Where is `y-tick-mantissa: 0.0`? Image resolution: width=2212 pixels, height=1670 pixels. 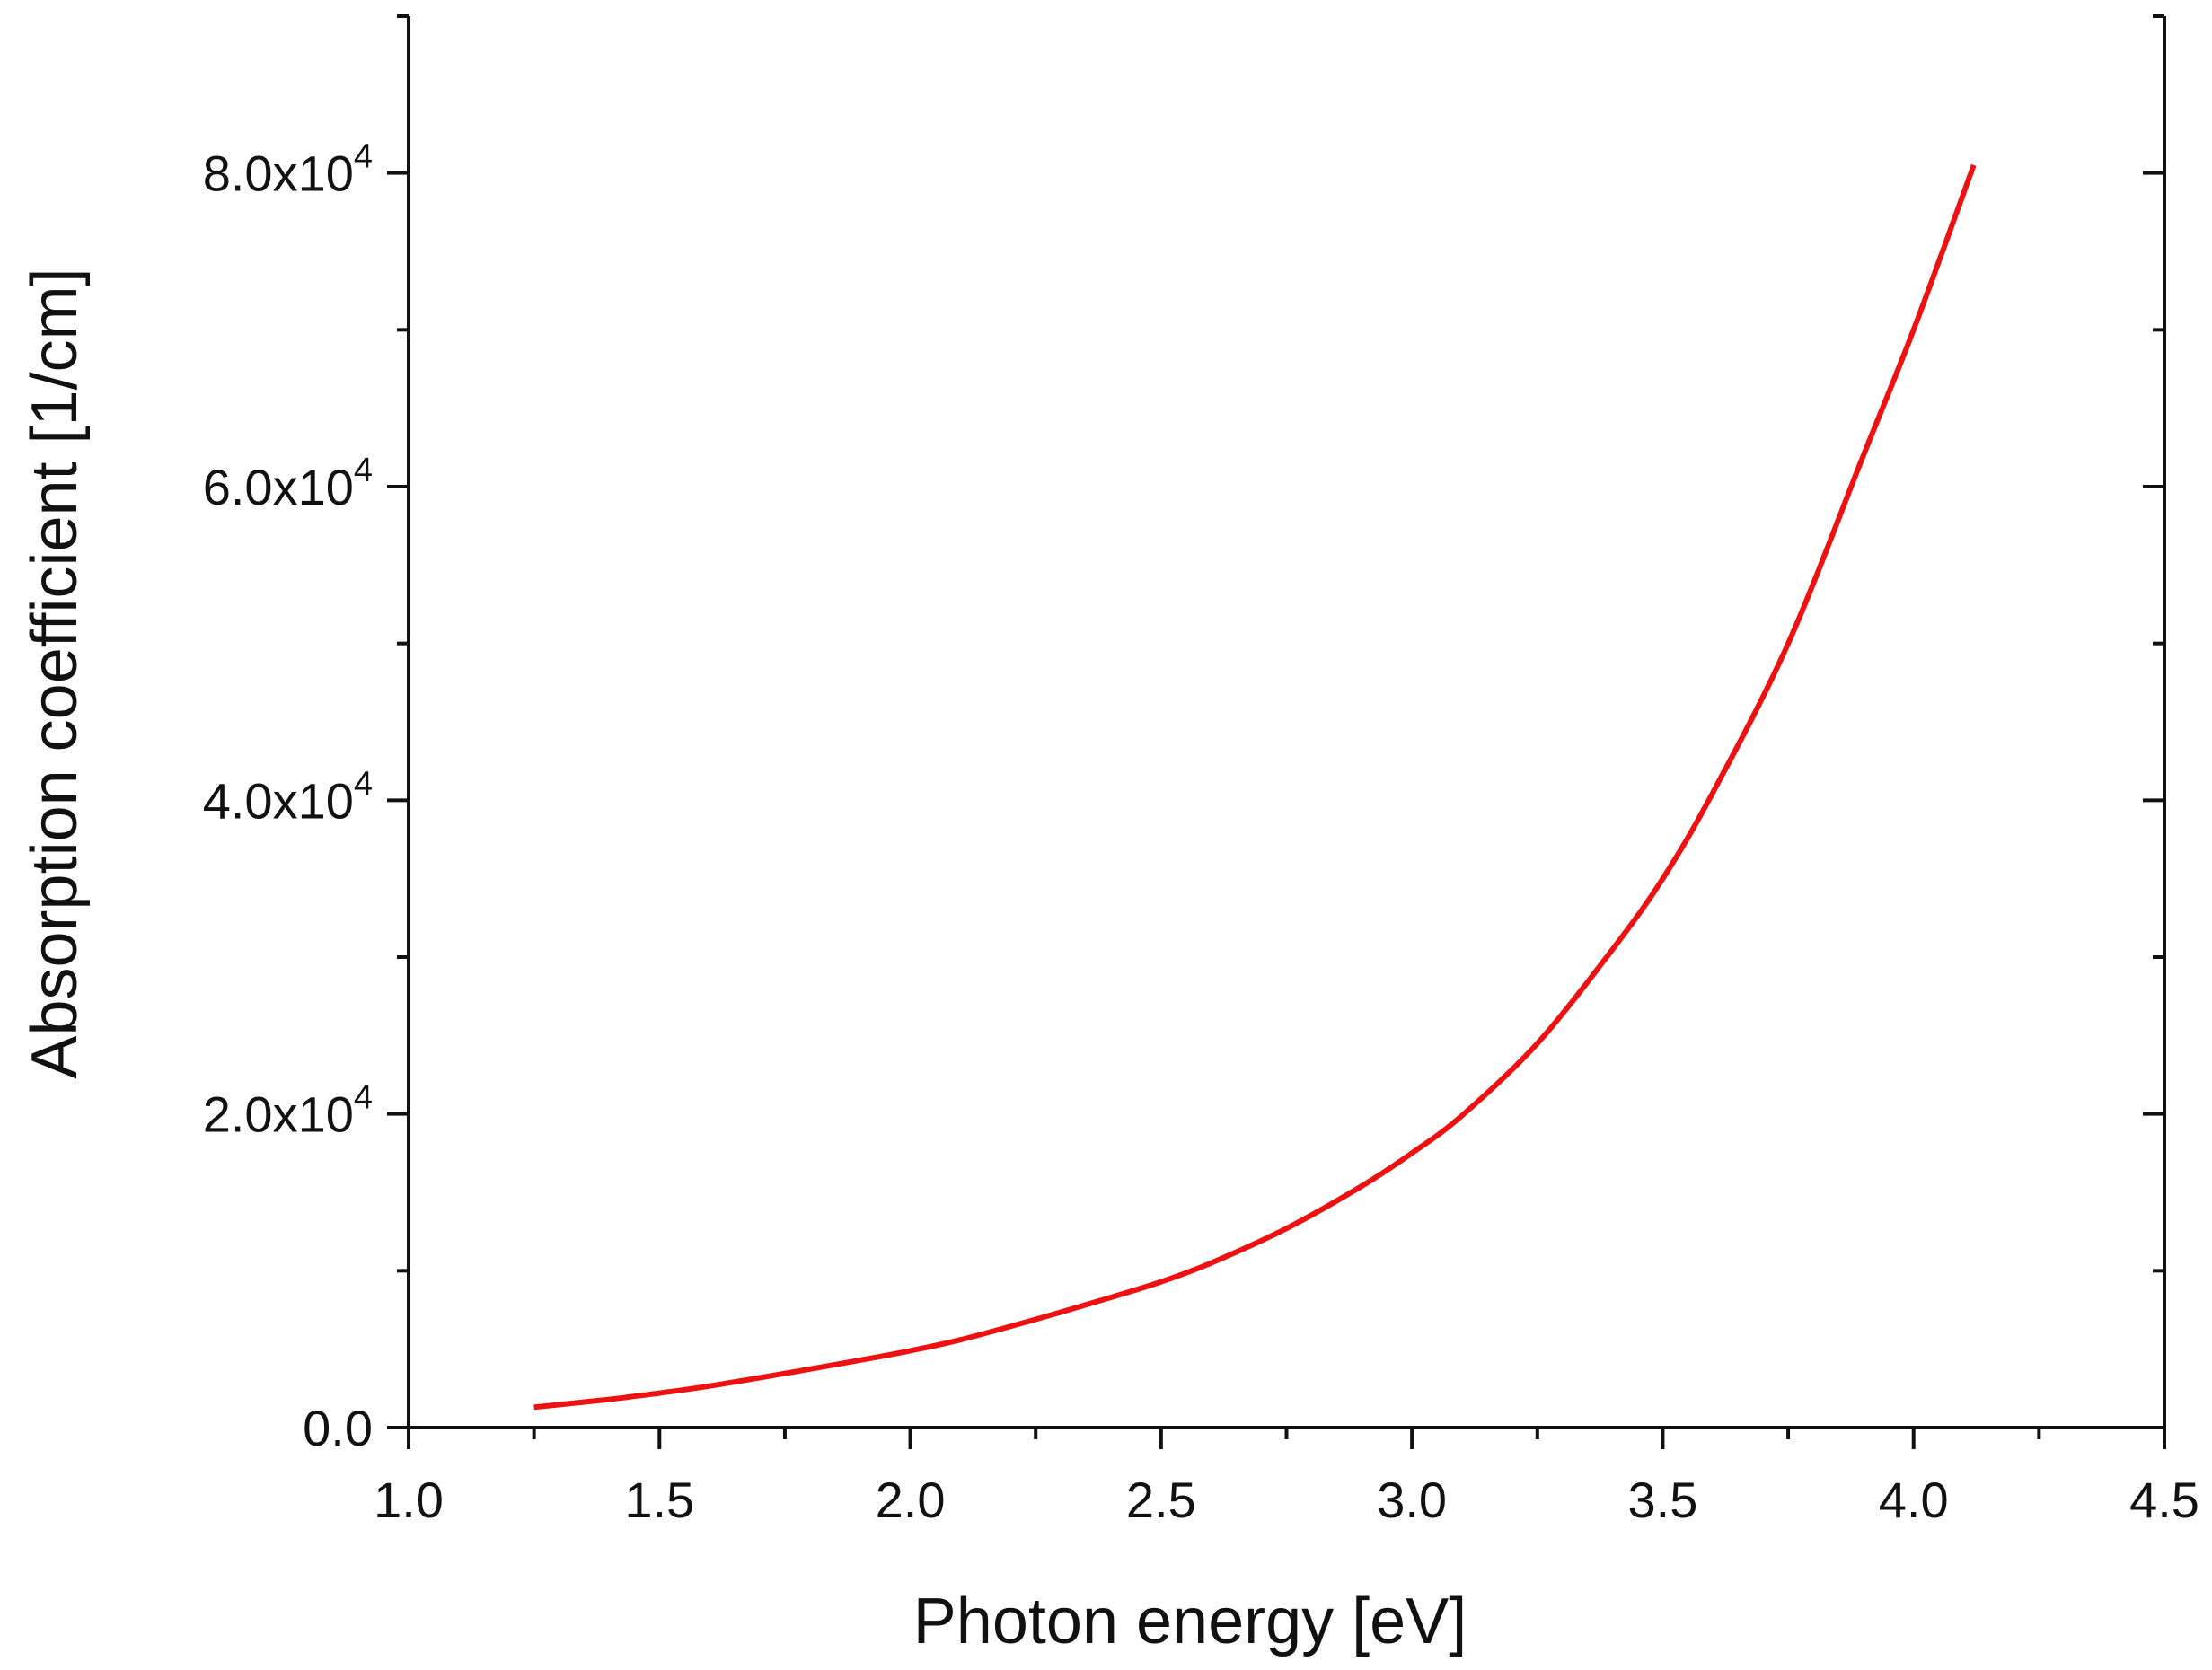 y-tick-mantissa: 0.0 is located at coordinates (338, 1428).